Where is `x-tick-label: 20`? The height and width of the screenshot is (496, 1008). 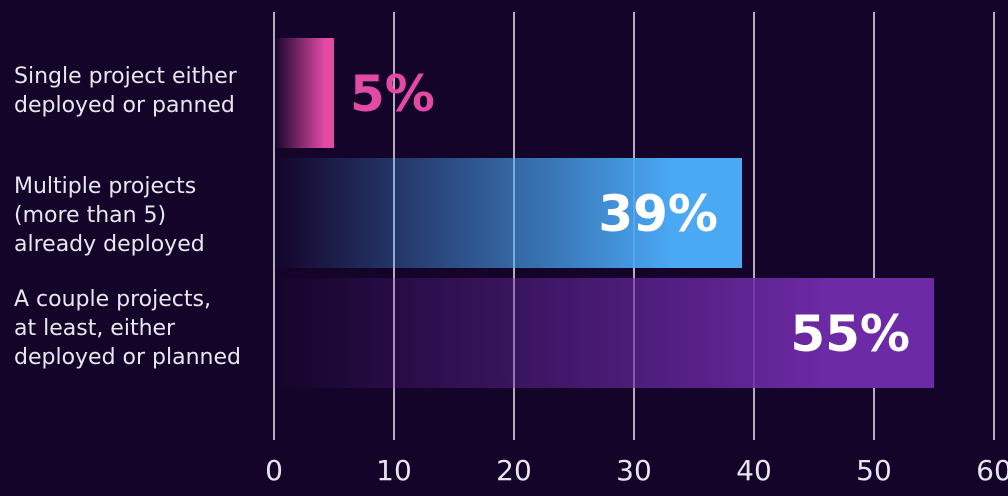
x-tick-label: 20 is located at coordinates (514, 470).